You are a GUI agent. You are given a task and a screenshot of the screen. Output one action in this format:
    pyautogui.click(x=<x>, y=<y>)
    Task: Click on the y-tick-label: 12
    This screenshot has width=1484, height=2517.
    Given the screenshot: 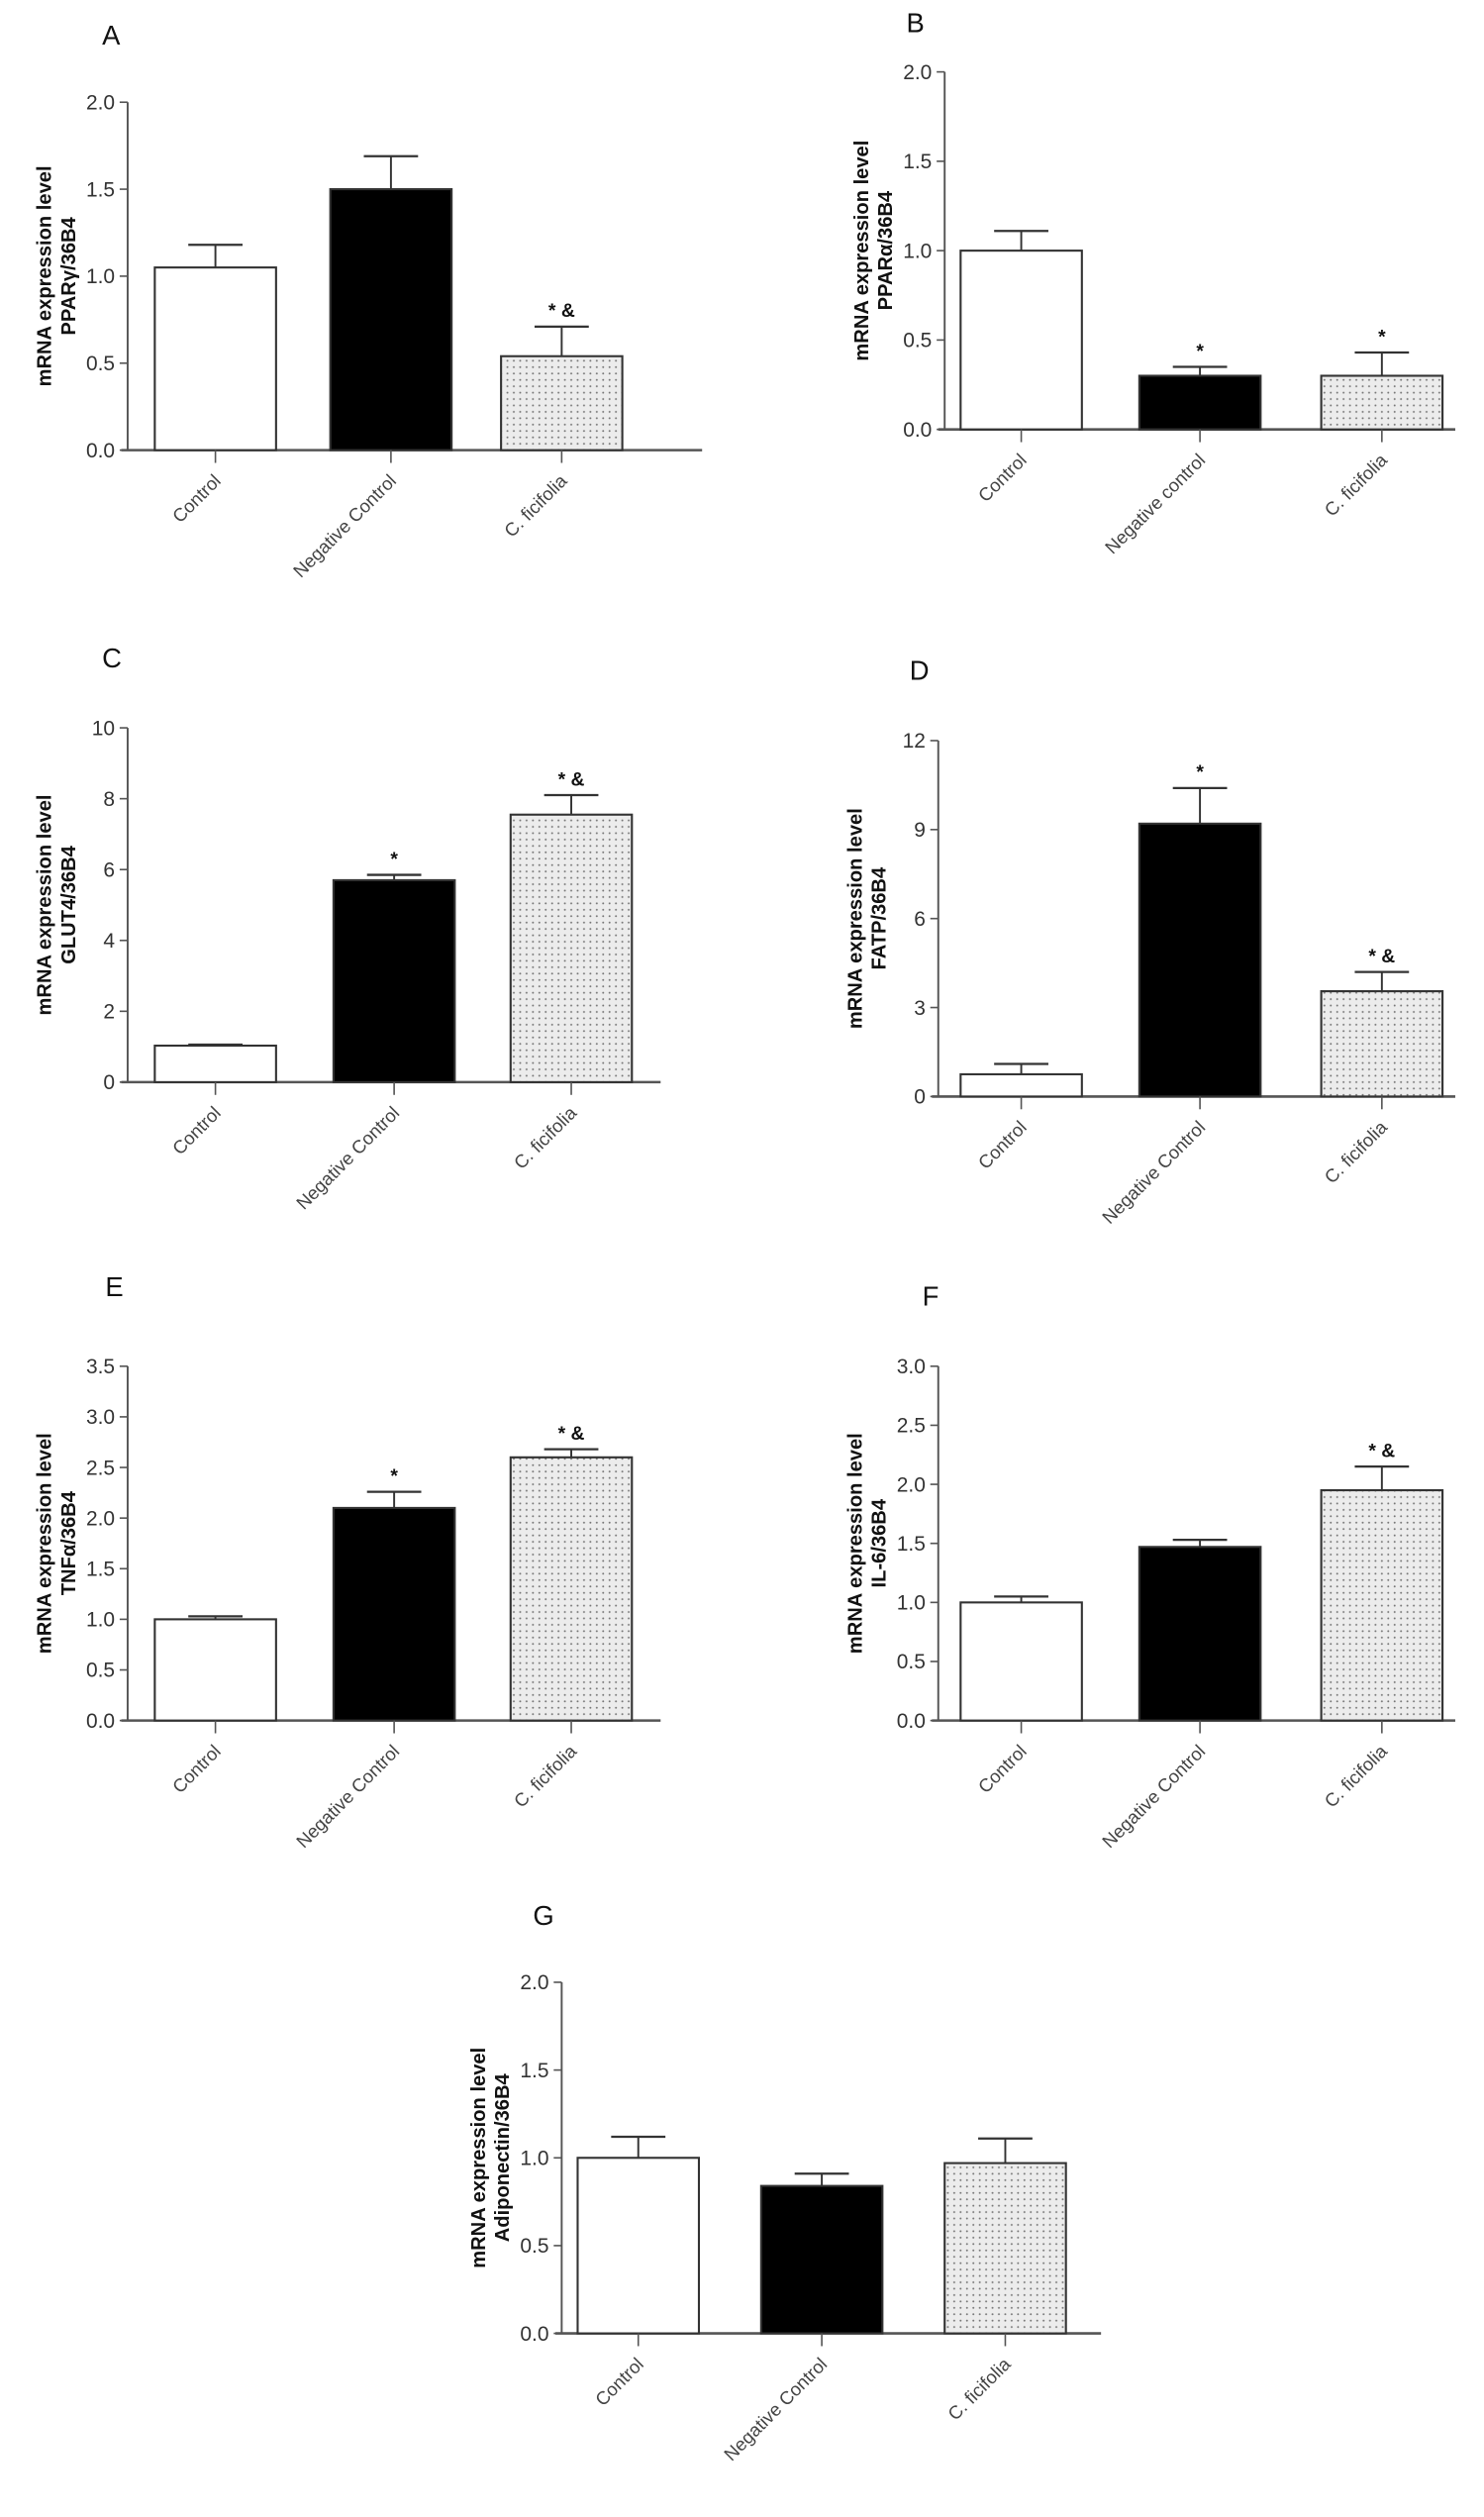 What is the action you would take?
    pyautogui.click(x=914, y=741)
    